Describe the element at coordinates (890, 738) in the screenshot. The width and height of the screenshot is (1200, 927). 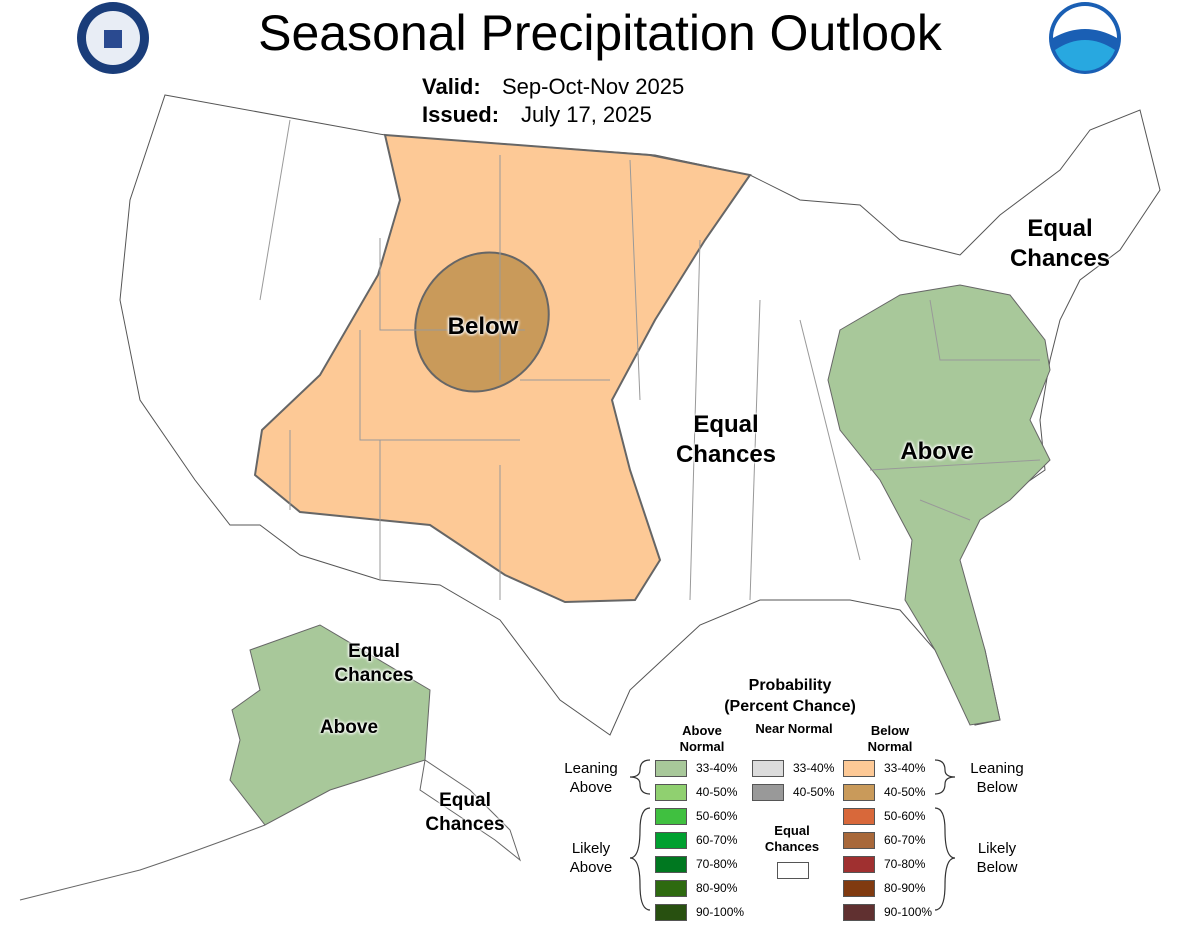
I see `column-header: Below Normal` at that location.